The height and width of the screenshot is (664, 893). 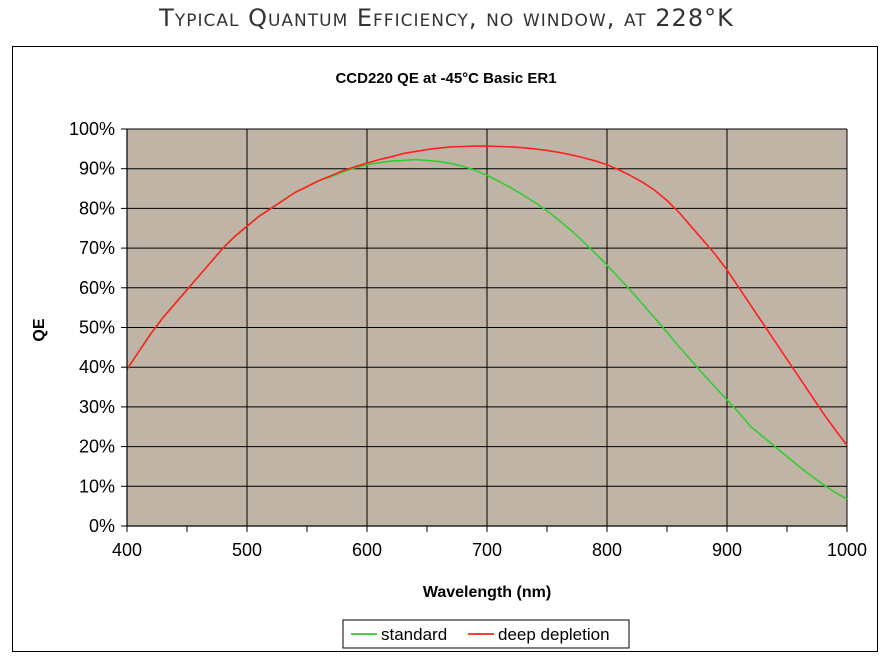 What do you see at coordinates (97, 169) in the screenshot?
I see `y-tick-label: 90%` at bounding box center [97, 169].